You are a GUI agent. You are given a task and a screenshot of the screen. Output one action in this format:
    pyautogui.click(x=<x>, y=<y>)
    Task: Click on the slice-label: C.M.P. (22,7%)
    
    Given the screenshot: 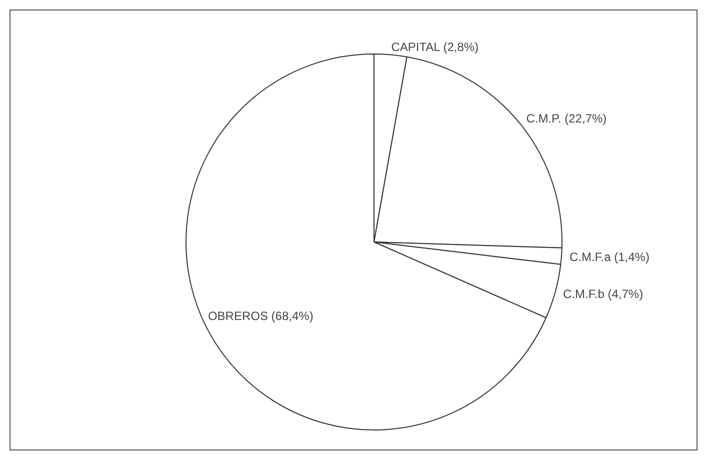 What is the action you would take?
    pyautogui.click(x=566, y=119)
    